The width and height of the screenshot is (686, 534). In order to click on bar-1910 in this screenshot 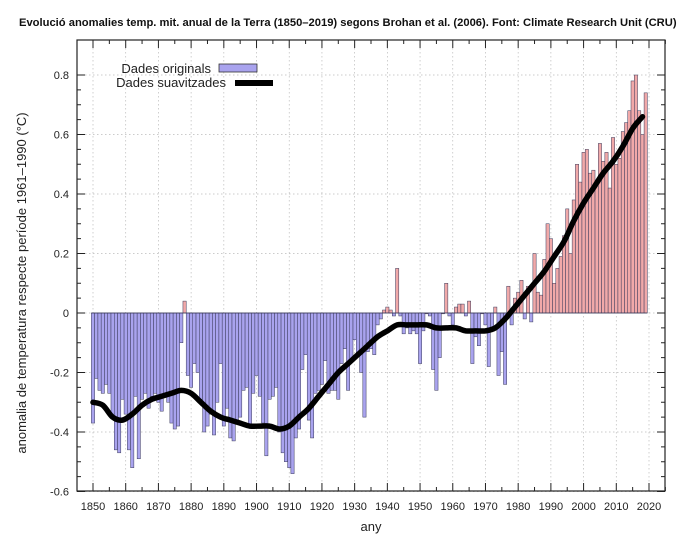, I will do `click(289, 390)`.